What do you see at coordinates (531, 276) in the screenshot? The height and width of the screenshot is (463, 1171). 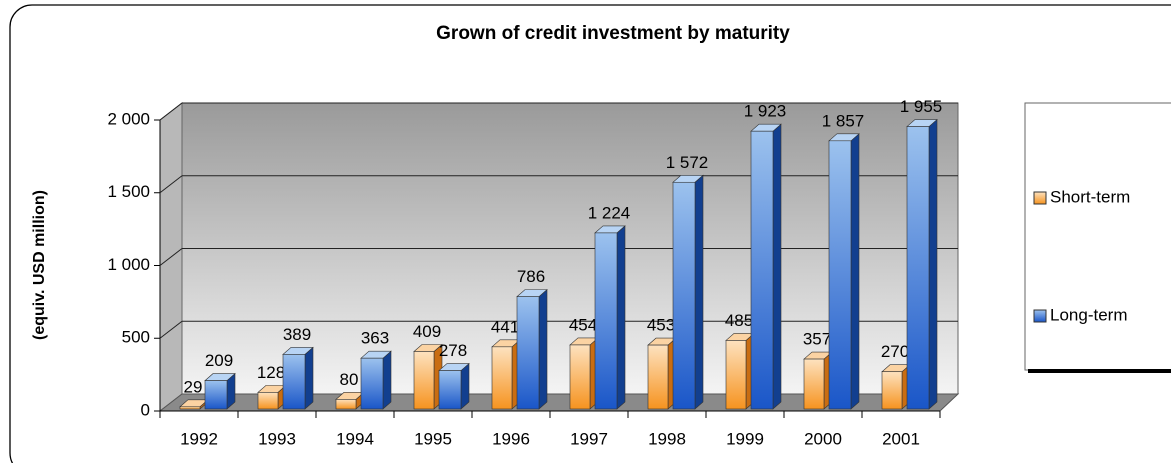 I see `data-label: 786` at bounding box center [531, 276].